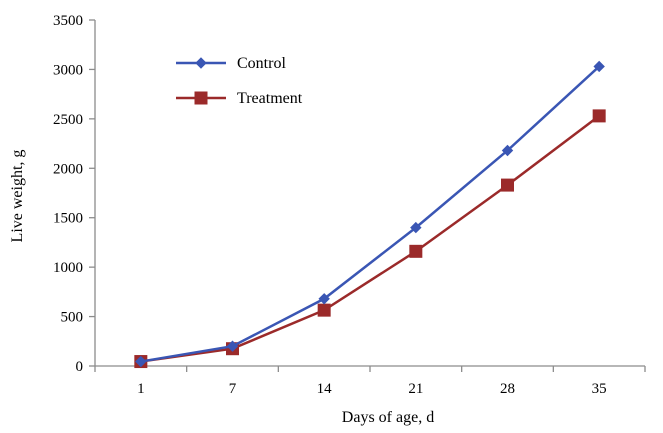  Describe the element at coordinates (325, 389) in the screenshot. I see `x-tick-label: 14` at that location.